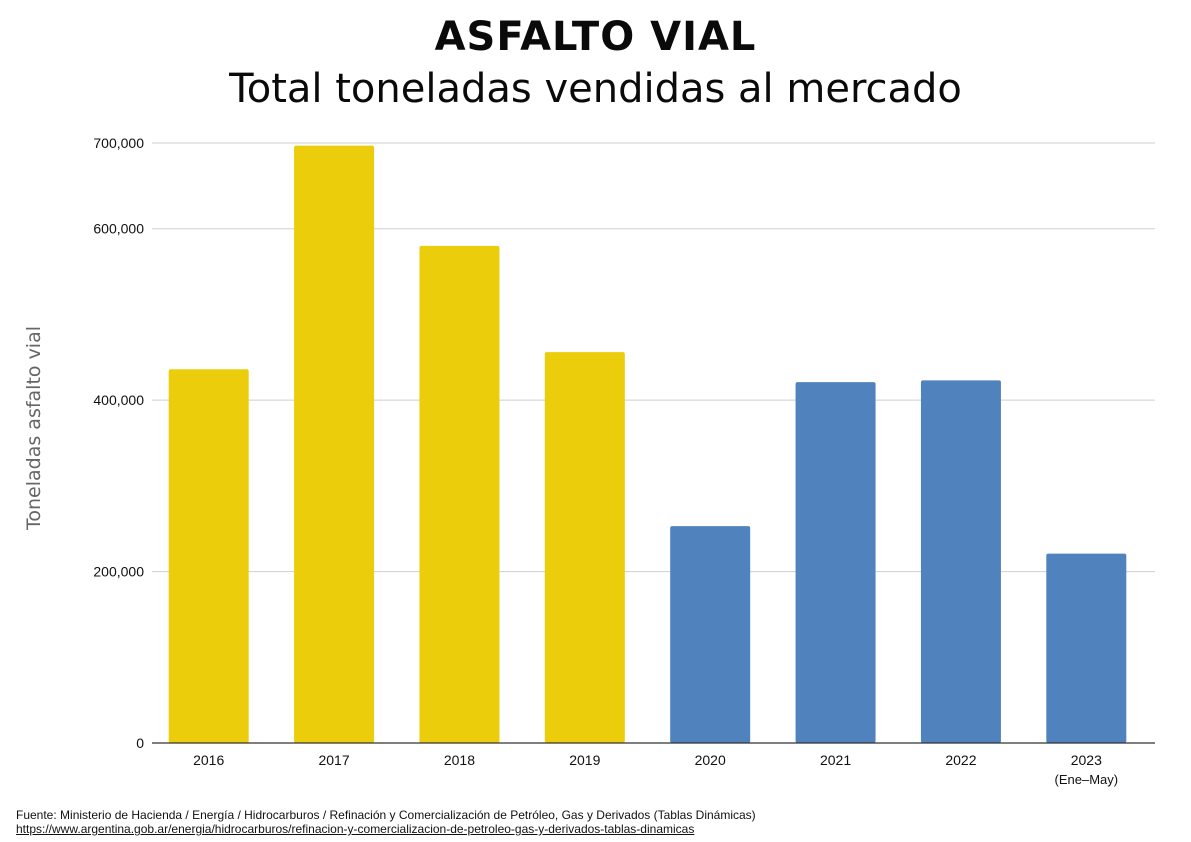  What do you see at coordinates (584, 760) in the screenshot?
I see `x-tick-label: 2019` at bounding box center [584, 760].